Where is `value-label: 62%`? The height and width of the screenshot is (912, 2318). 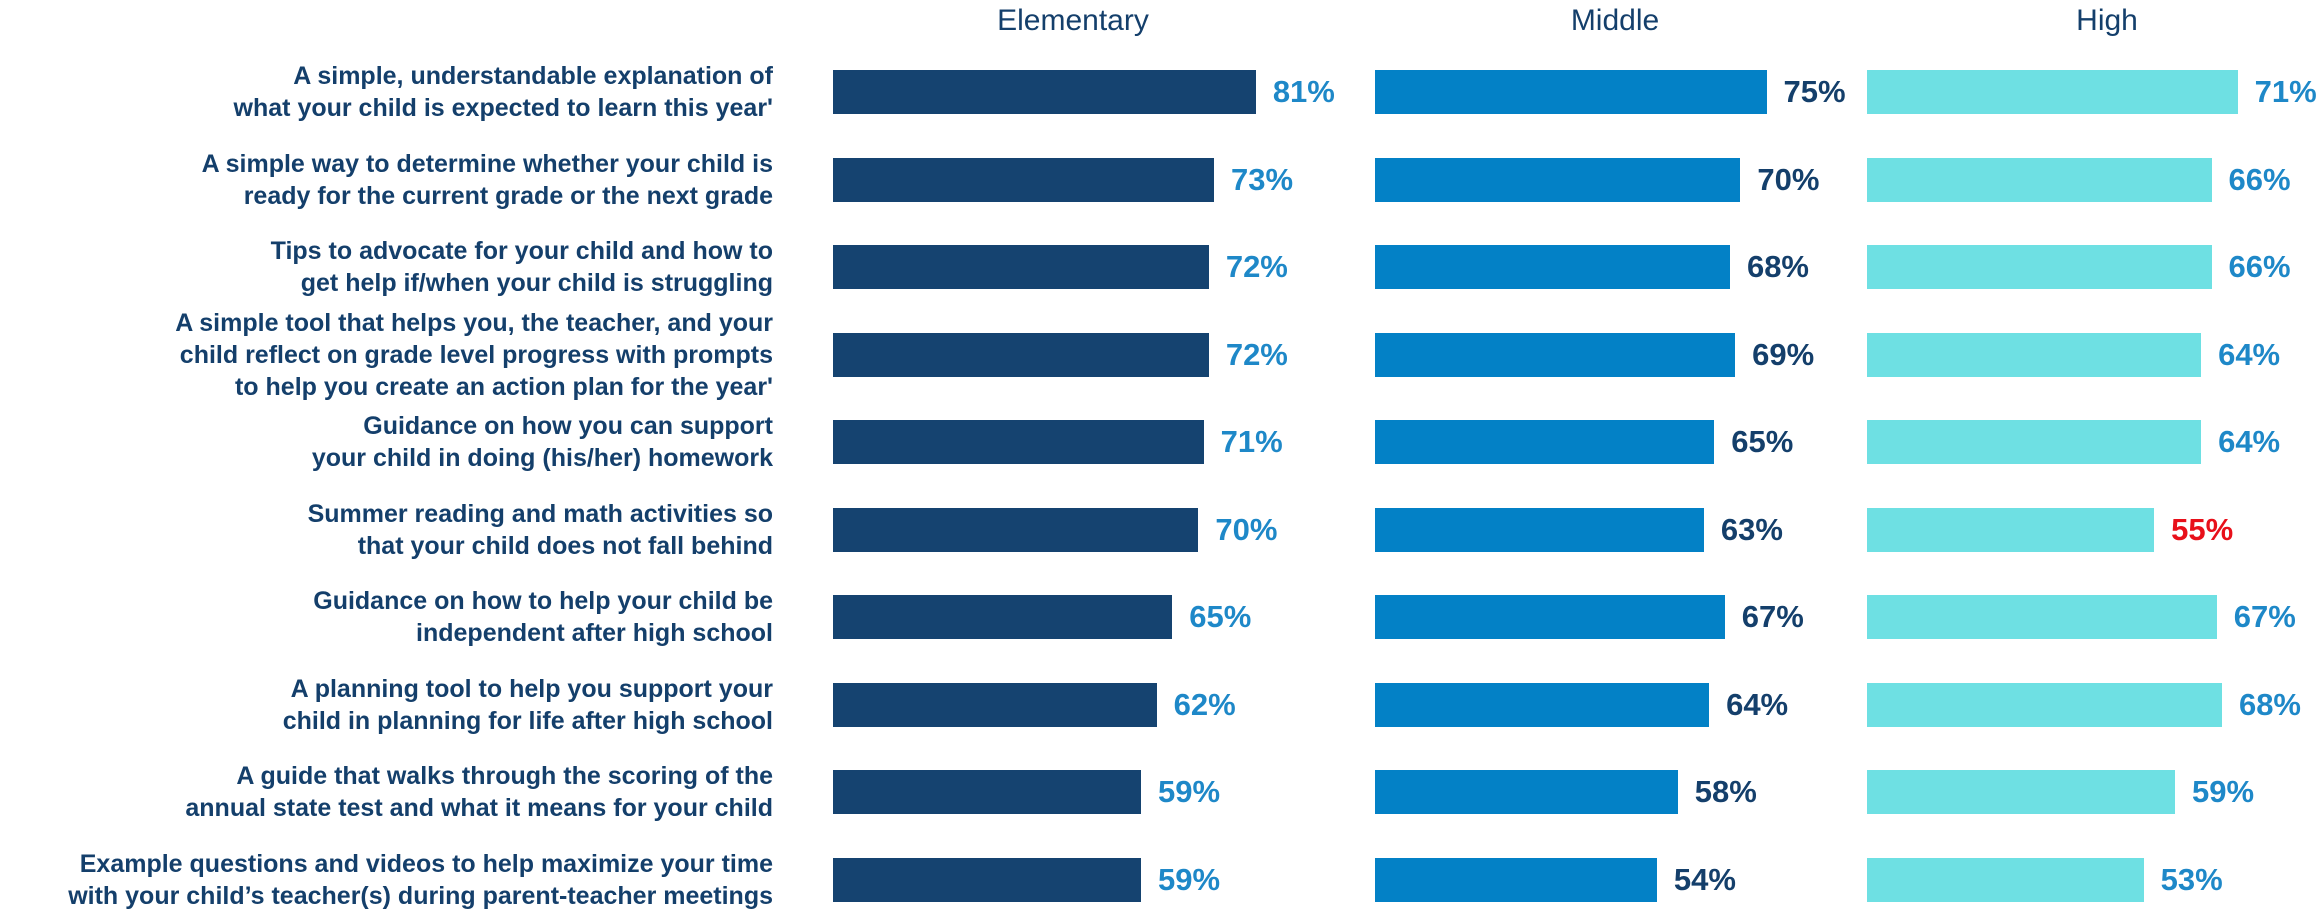 value-label: 62% is located at coordinates (1204, 704).